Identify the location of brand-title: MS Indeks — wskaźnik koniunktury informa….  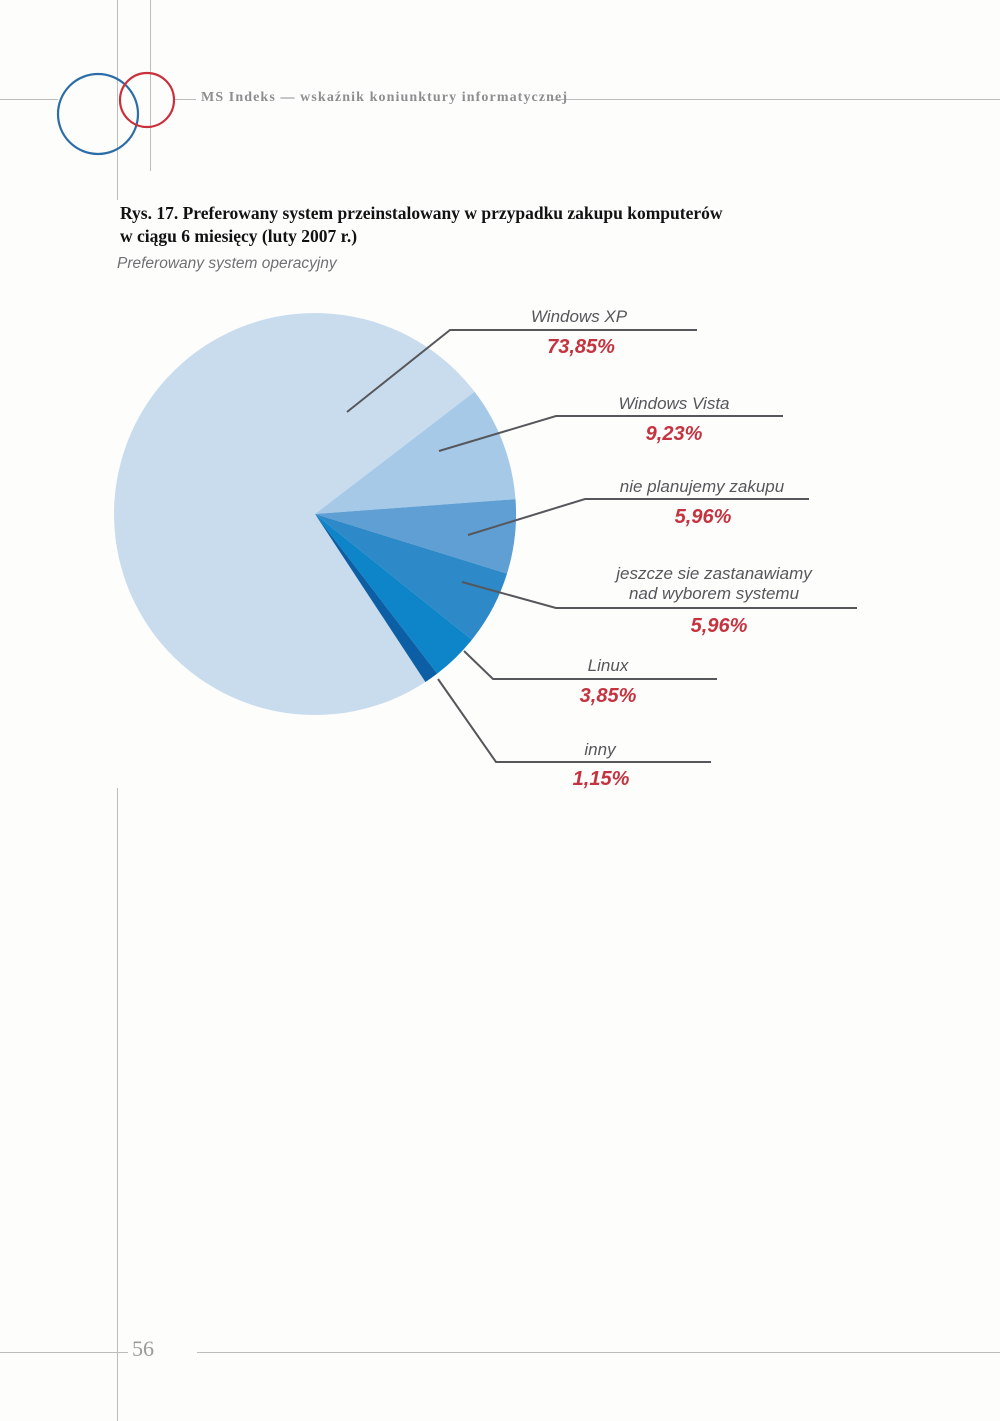
(385, 97).